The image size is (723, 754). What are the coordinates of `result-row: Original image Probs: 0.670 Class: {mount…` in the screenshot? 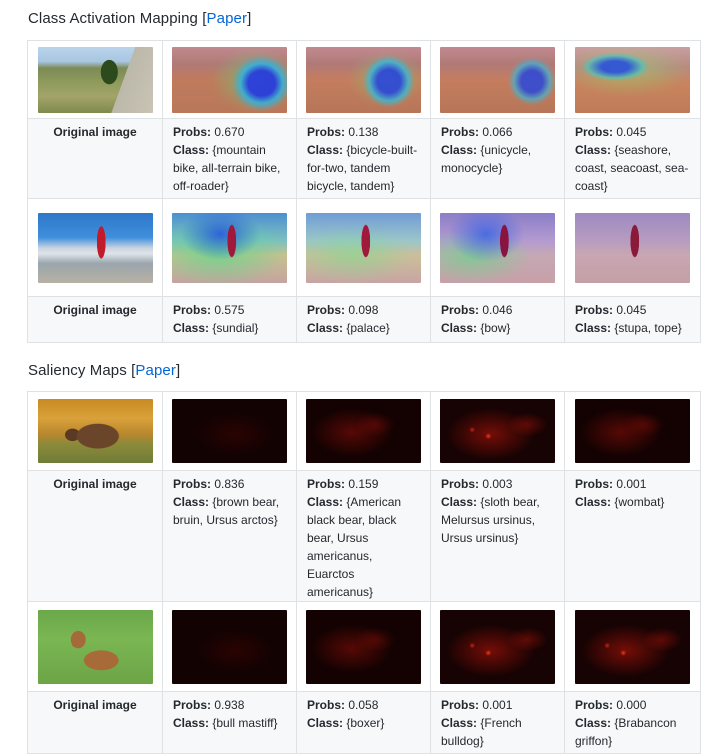 It's located at (364, 158).